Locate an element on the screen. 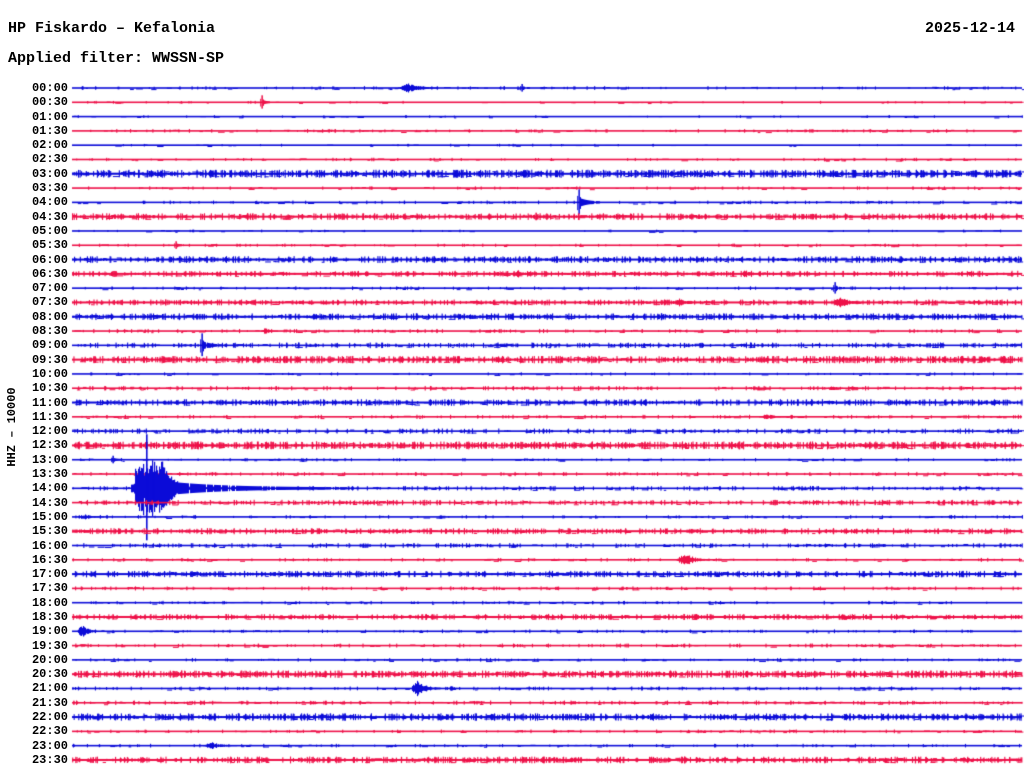 Image resolution: width=1024 pixels, height=780 pixels. row-time-label: 05:00 is located at coordinates (49, 230).